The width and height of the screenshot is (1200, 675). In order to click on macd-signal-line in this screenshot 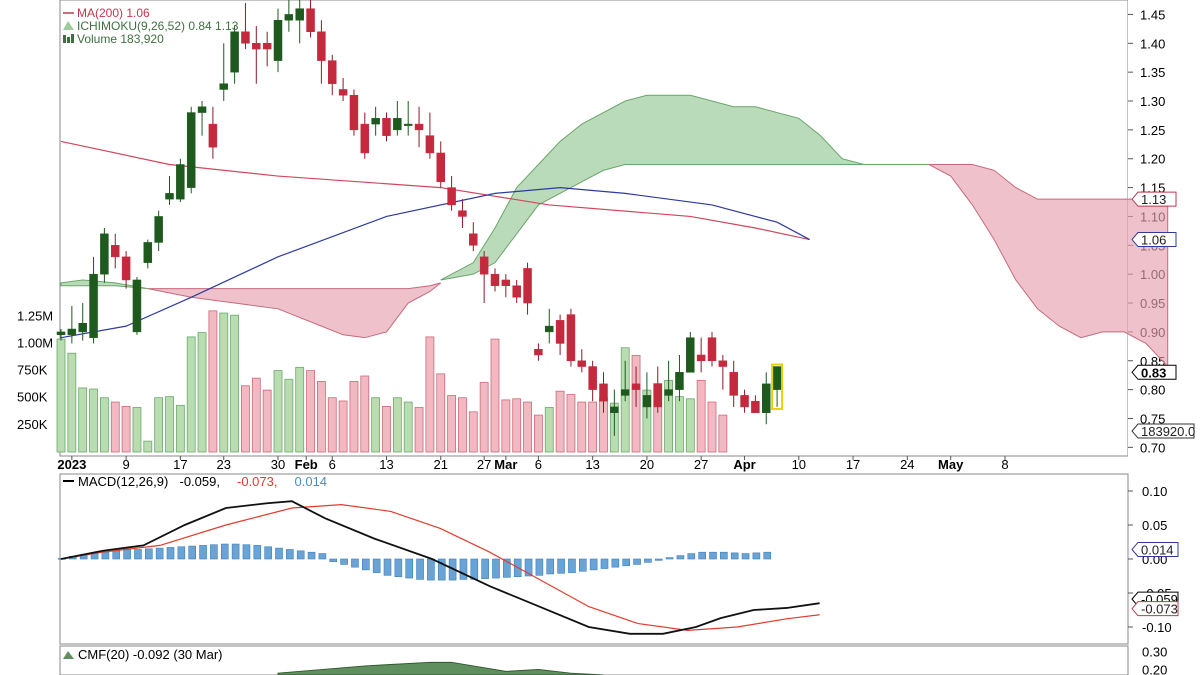, I will do `click(440, 567)`.